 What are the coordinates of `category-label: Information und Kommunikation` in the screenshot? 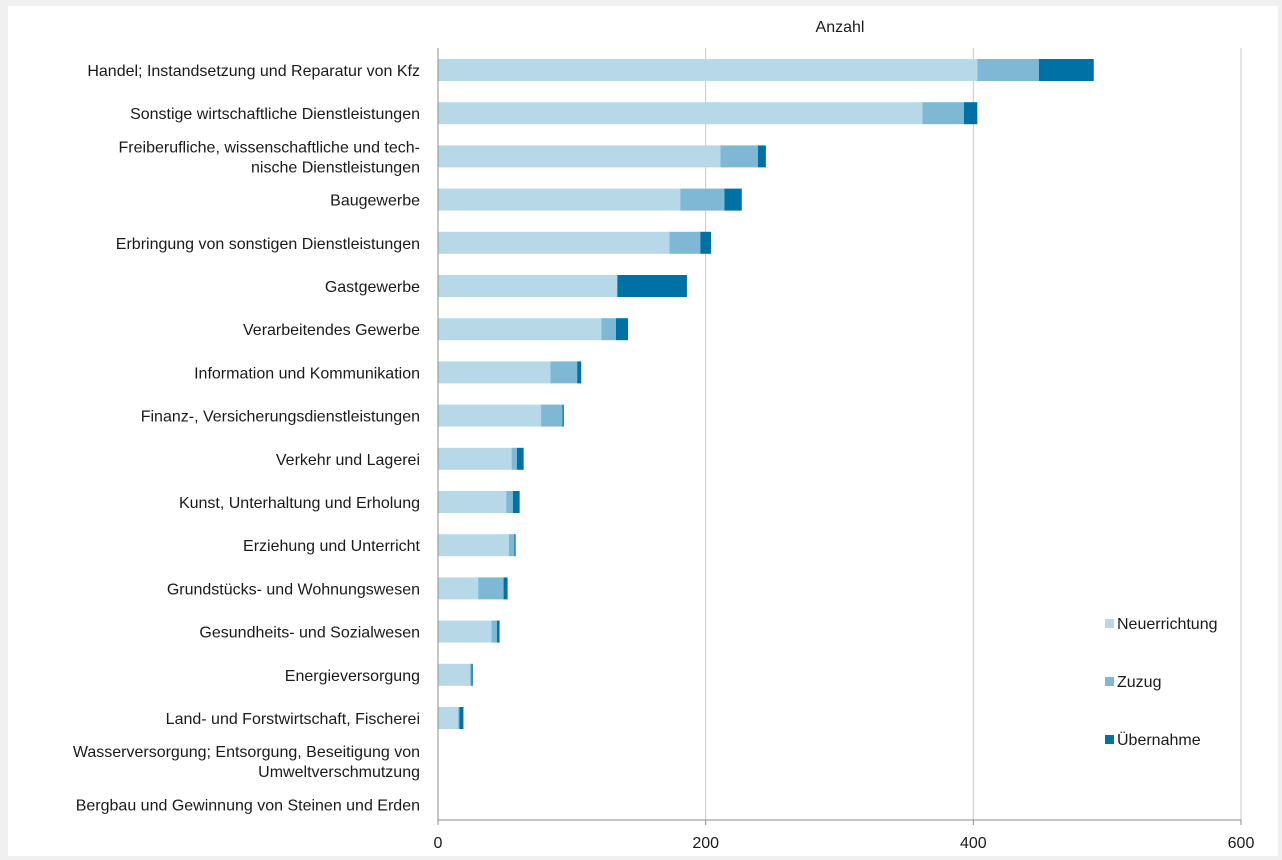 It's located at (307, 373).